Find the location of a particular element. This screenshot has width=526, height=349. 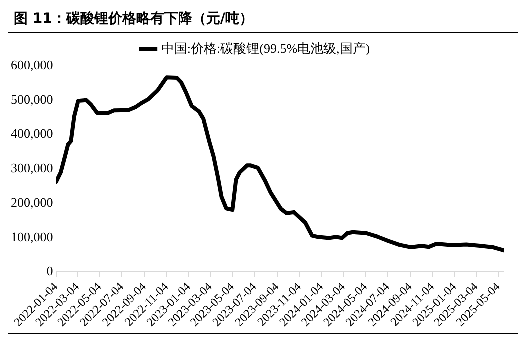

y-tick-label: 500,000 is located at coordinates (32, 99).